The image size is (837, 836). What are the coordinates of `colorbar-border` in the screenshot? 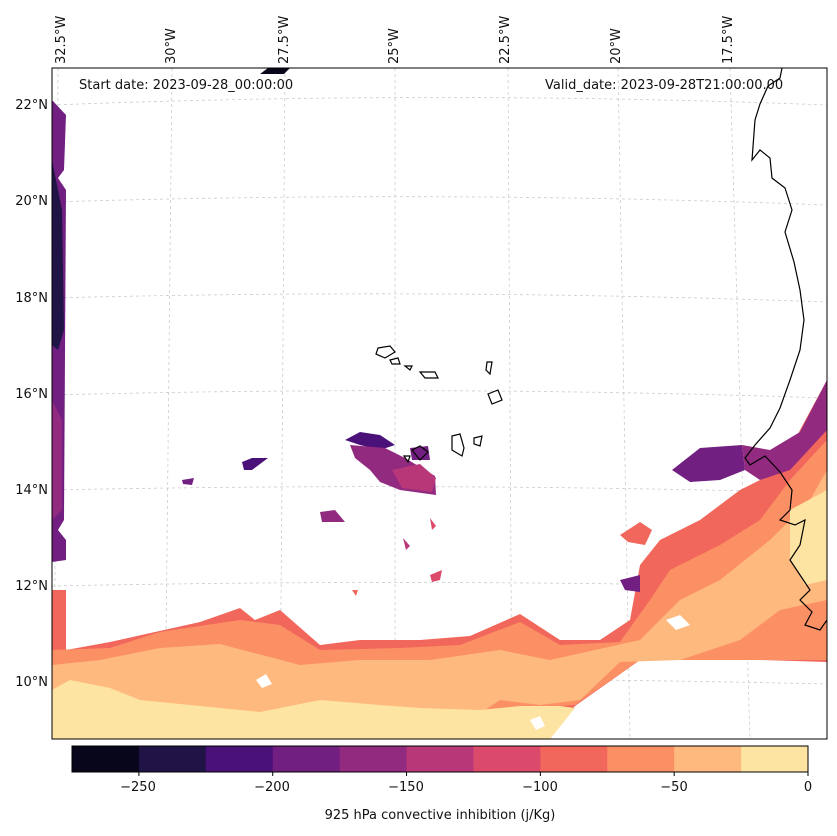 It's located at (440, 759).